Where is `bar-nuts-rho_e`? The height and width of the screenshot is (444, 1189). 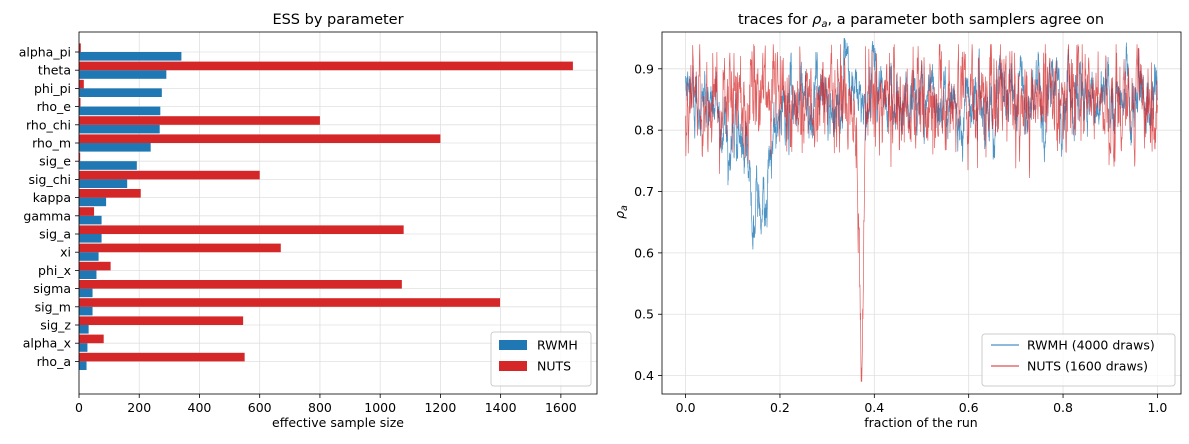 bar-nuts-rho_e is located at coordinates (80, 102).